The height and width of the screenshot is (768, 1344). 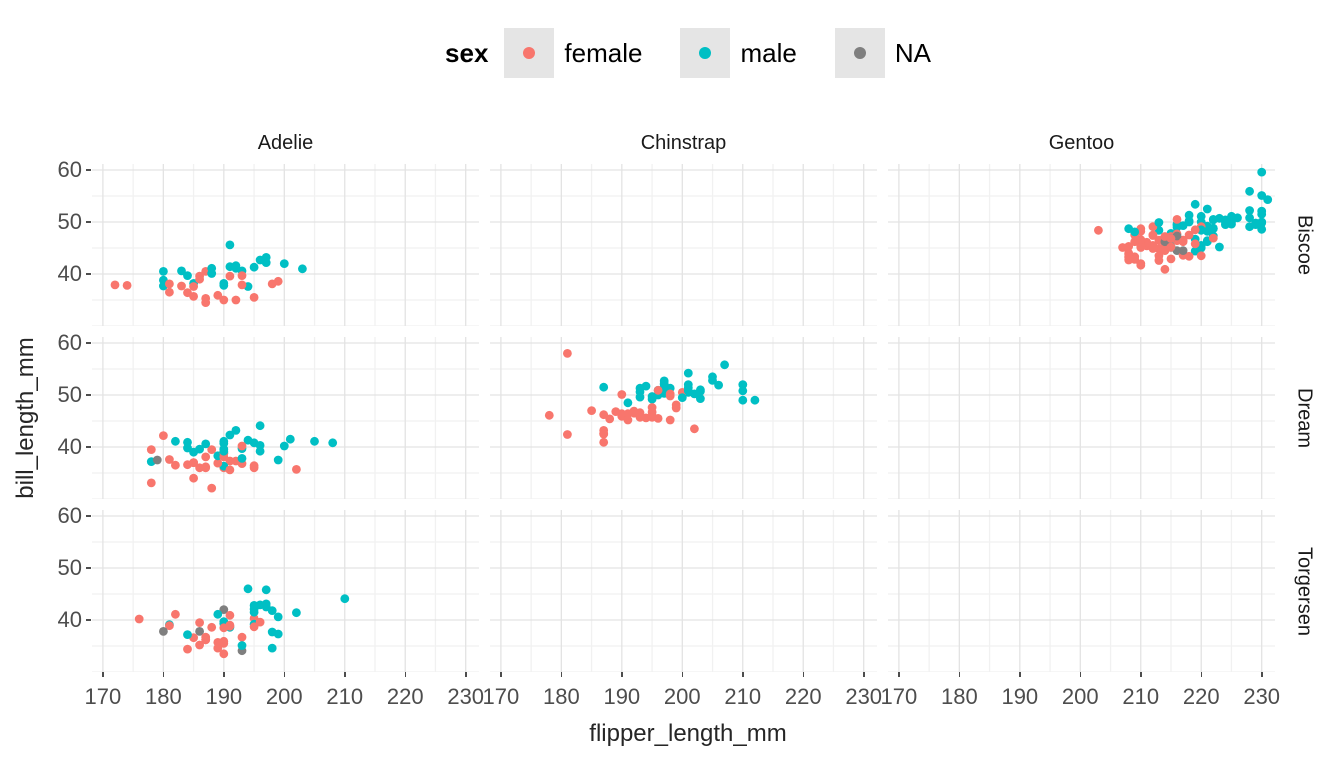 I want to click on x-tick-label: 190, so click(x=224, y=696).